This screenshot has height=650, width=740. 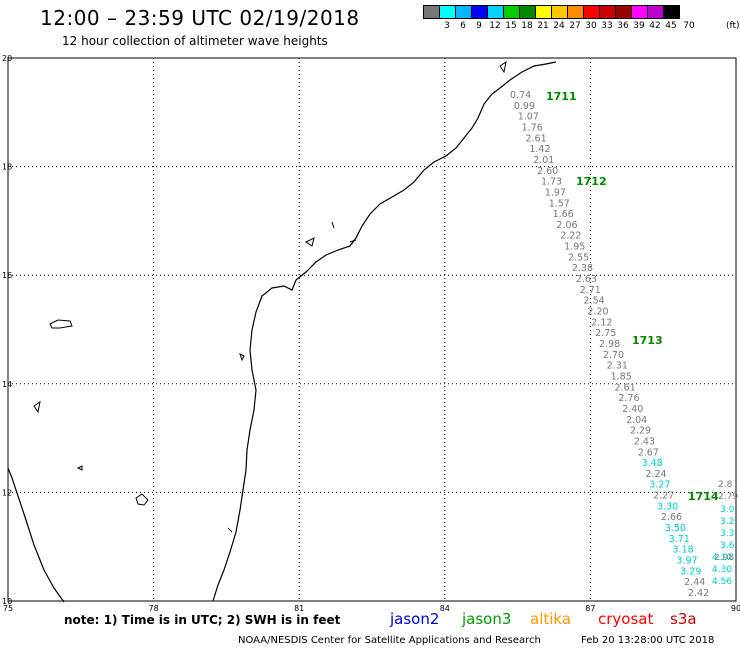 What do you see at coordinates (601, 322) in the screenshot?
I see `wave-height-value: 2.12` at bounding box center [601, 322].